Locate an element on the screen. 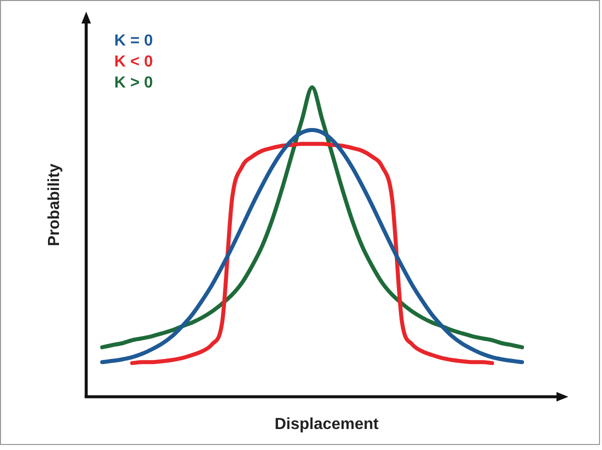 This screenshot has width=602, height=450. y-axis-title: Probability is located at coordinates (55, 204).